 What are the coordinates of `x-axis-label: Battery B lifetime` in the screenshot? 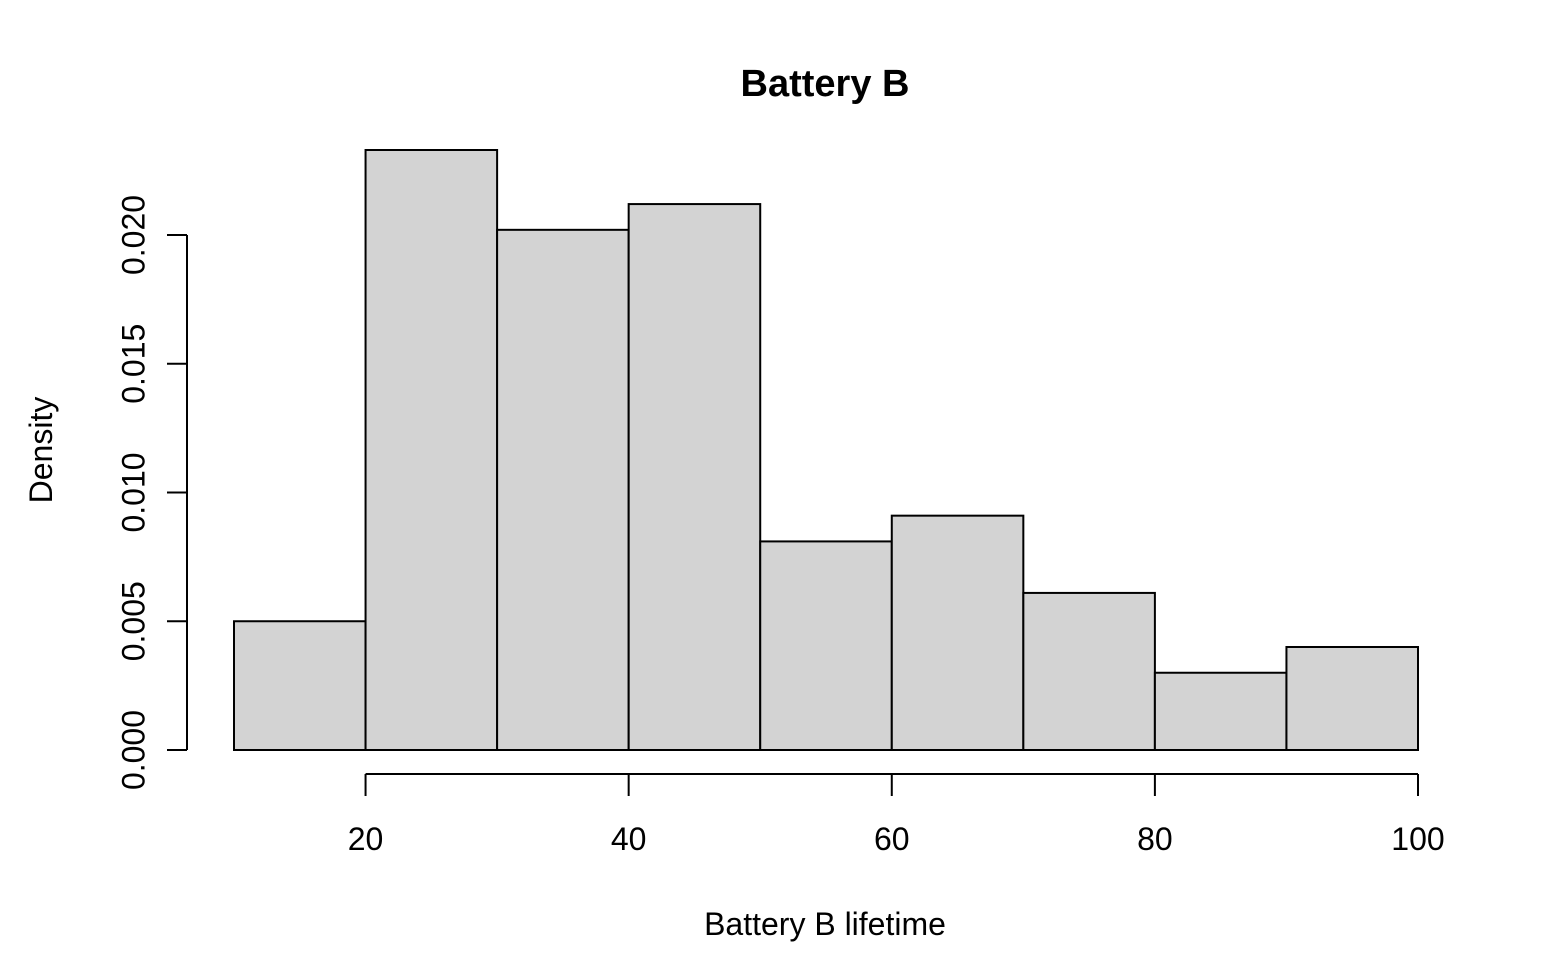 It's located at (825, 924).